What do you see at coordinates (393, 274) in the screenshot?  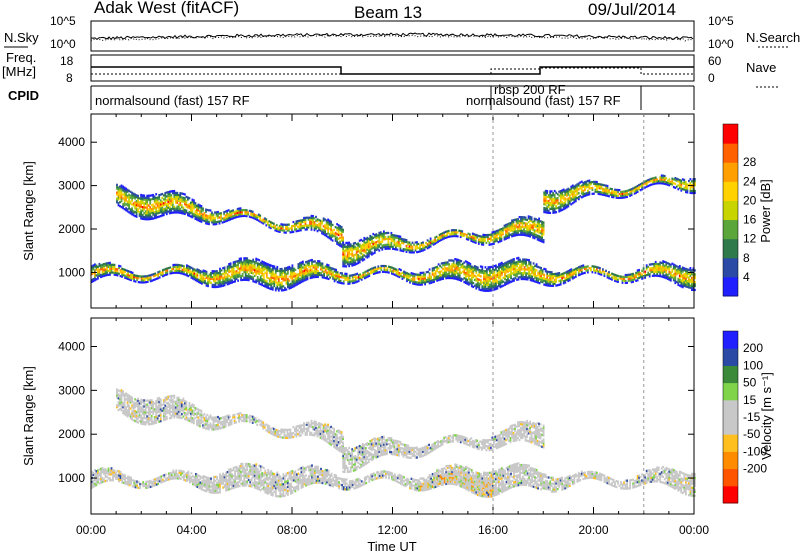 I see `echo-band` at bounding box center [393, 274].